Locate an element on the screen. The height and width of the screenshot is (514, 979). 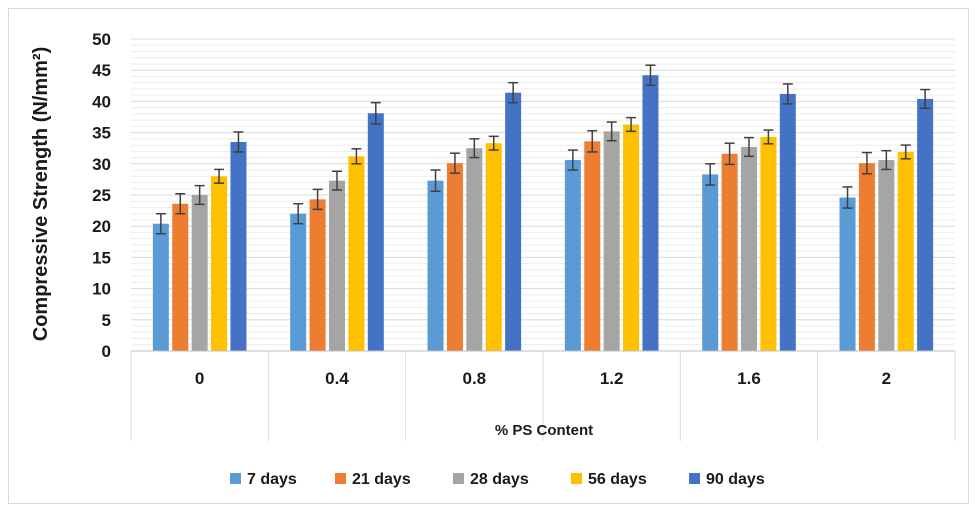
y-tick-label: 20 is located at coordinates (101, 226).